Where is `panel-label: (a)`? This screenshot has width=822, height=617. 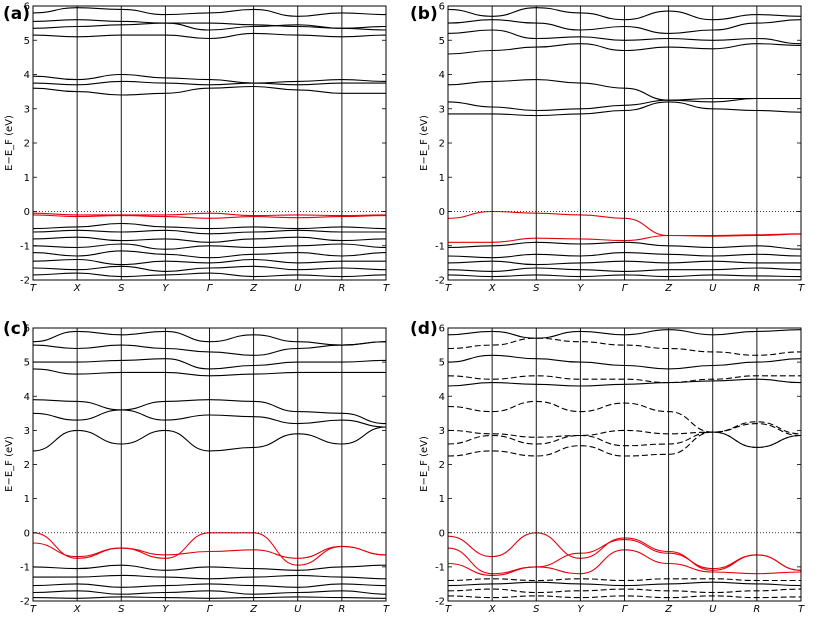 panel-label: (a) is located at coordinates (16, 14).